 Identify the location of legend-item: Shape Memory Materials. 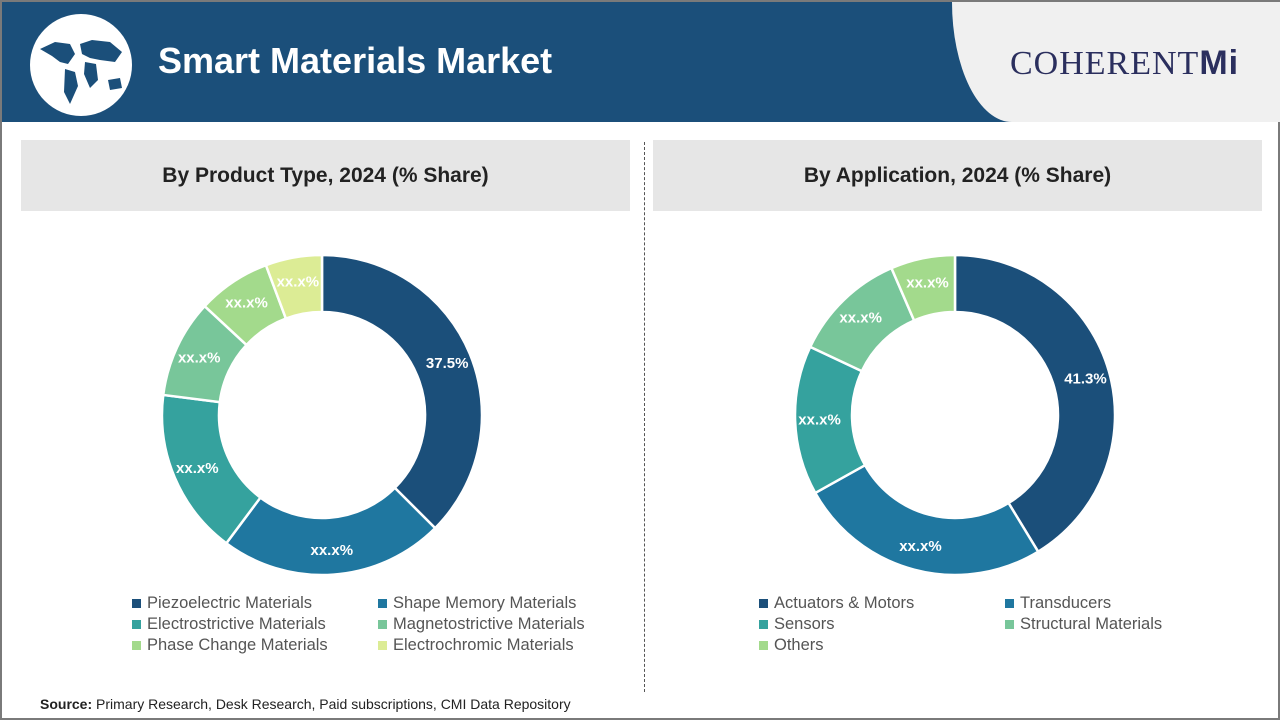
(498, 603).